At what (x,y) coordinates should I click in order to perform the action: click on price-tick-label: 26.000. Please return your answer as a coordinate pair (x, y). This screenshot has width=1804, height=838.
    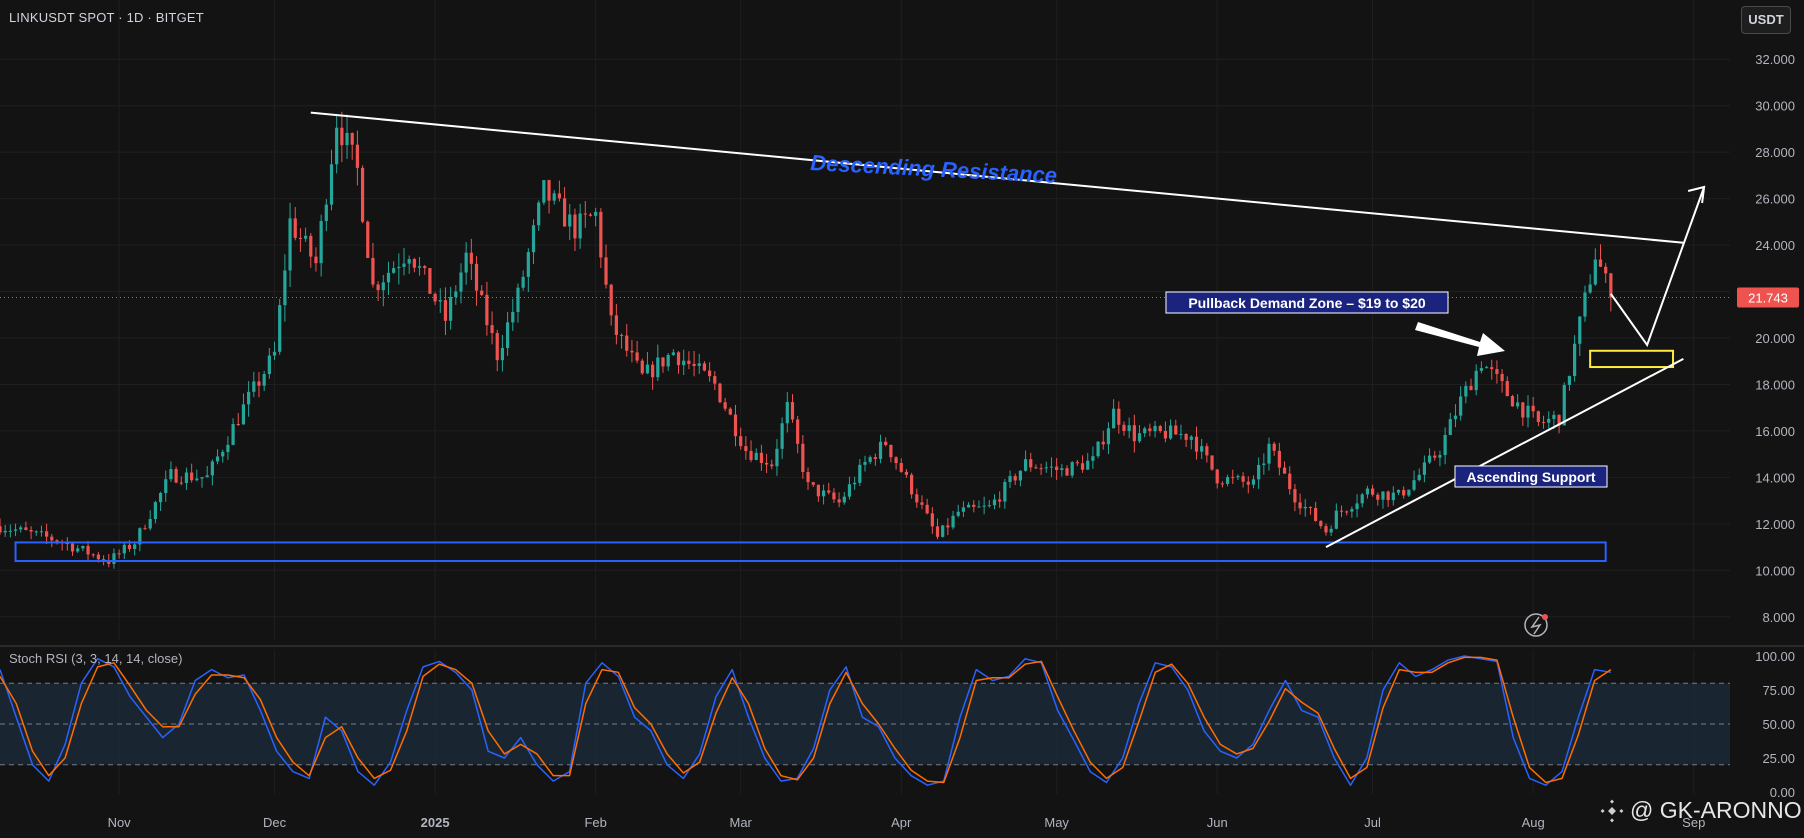
    Looking at the image, I should click on (1775, 199).